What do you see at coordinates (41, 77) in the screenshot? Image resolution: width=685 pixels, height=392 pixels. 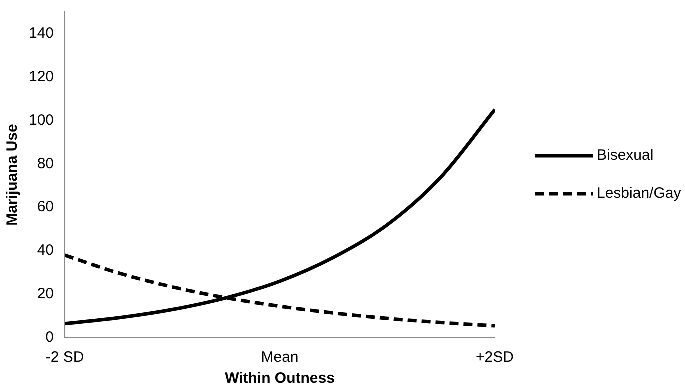 I see `y-tick-label: 120` at bounding box center [41, 77].